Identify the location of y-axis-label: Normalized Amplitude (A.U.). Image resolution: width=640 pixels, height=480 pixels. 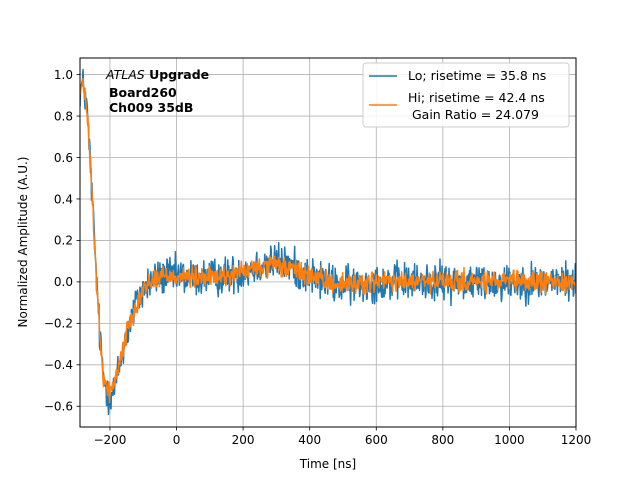
(23, 242).